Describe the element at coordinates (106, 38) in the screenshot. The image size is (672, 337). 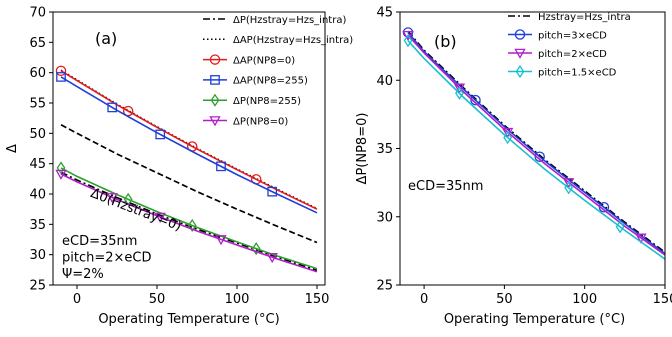
I see `panel-label: (a)` at that location.